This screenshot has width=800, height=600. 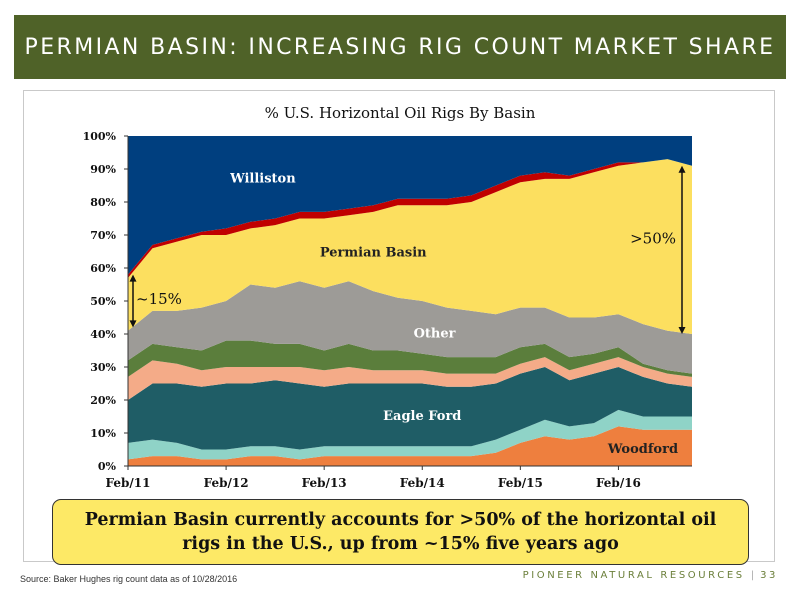 What do you see at coordinates (103, 400) in the screenshot?
I see `y-tick-label: 20%` at bounding box center [103, 400].